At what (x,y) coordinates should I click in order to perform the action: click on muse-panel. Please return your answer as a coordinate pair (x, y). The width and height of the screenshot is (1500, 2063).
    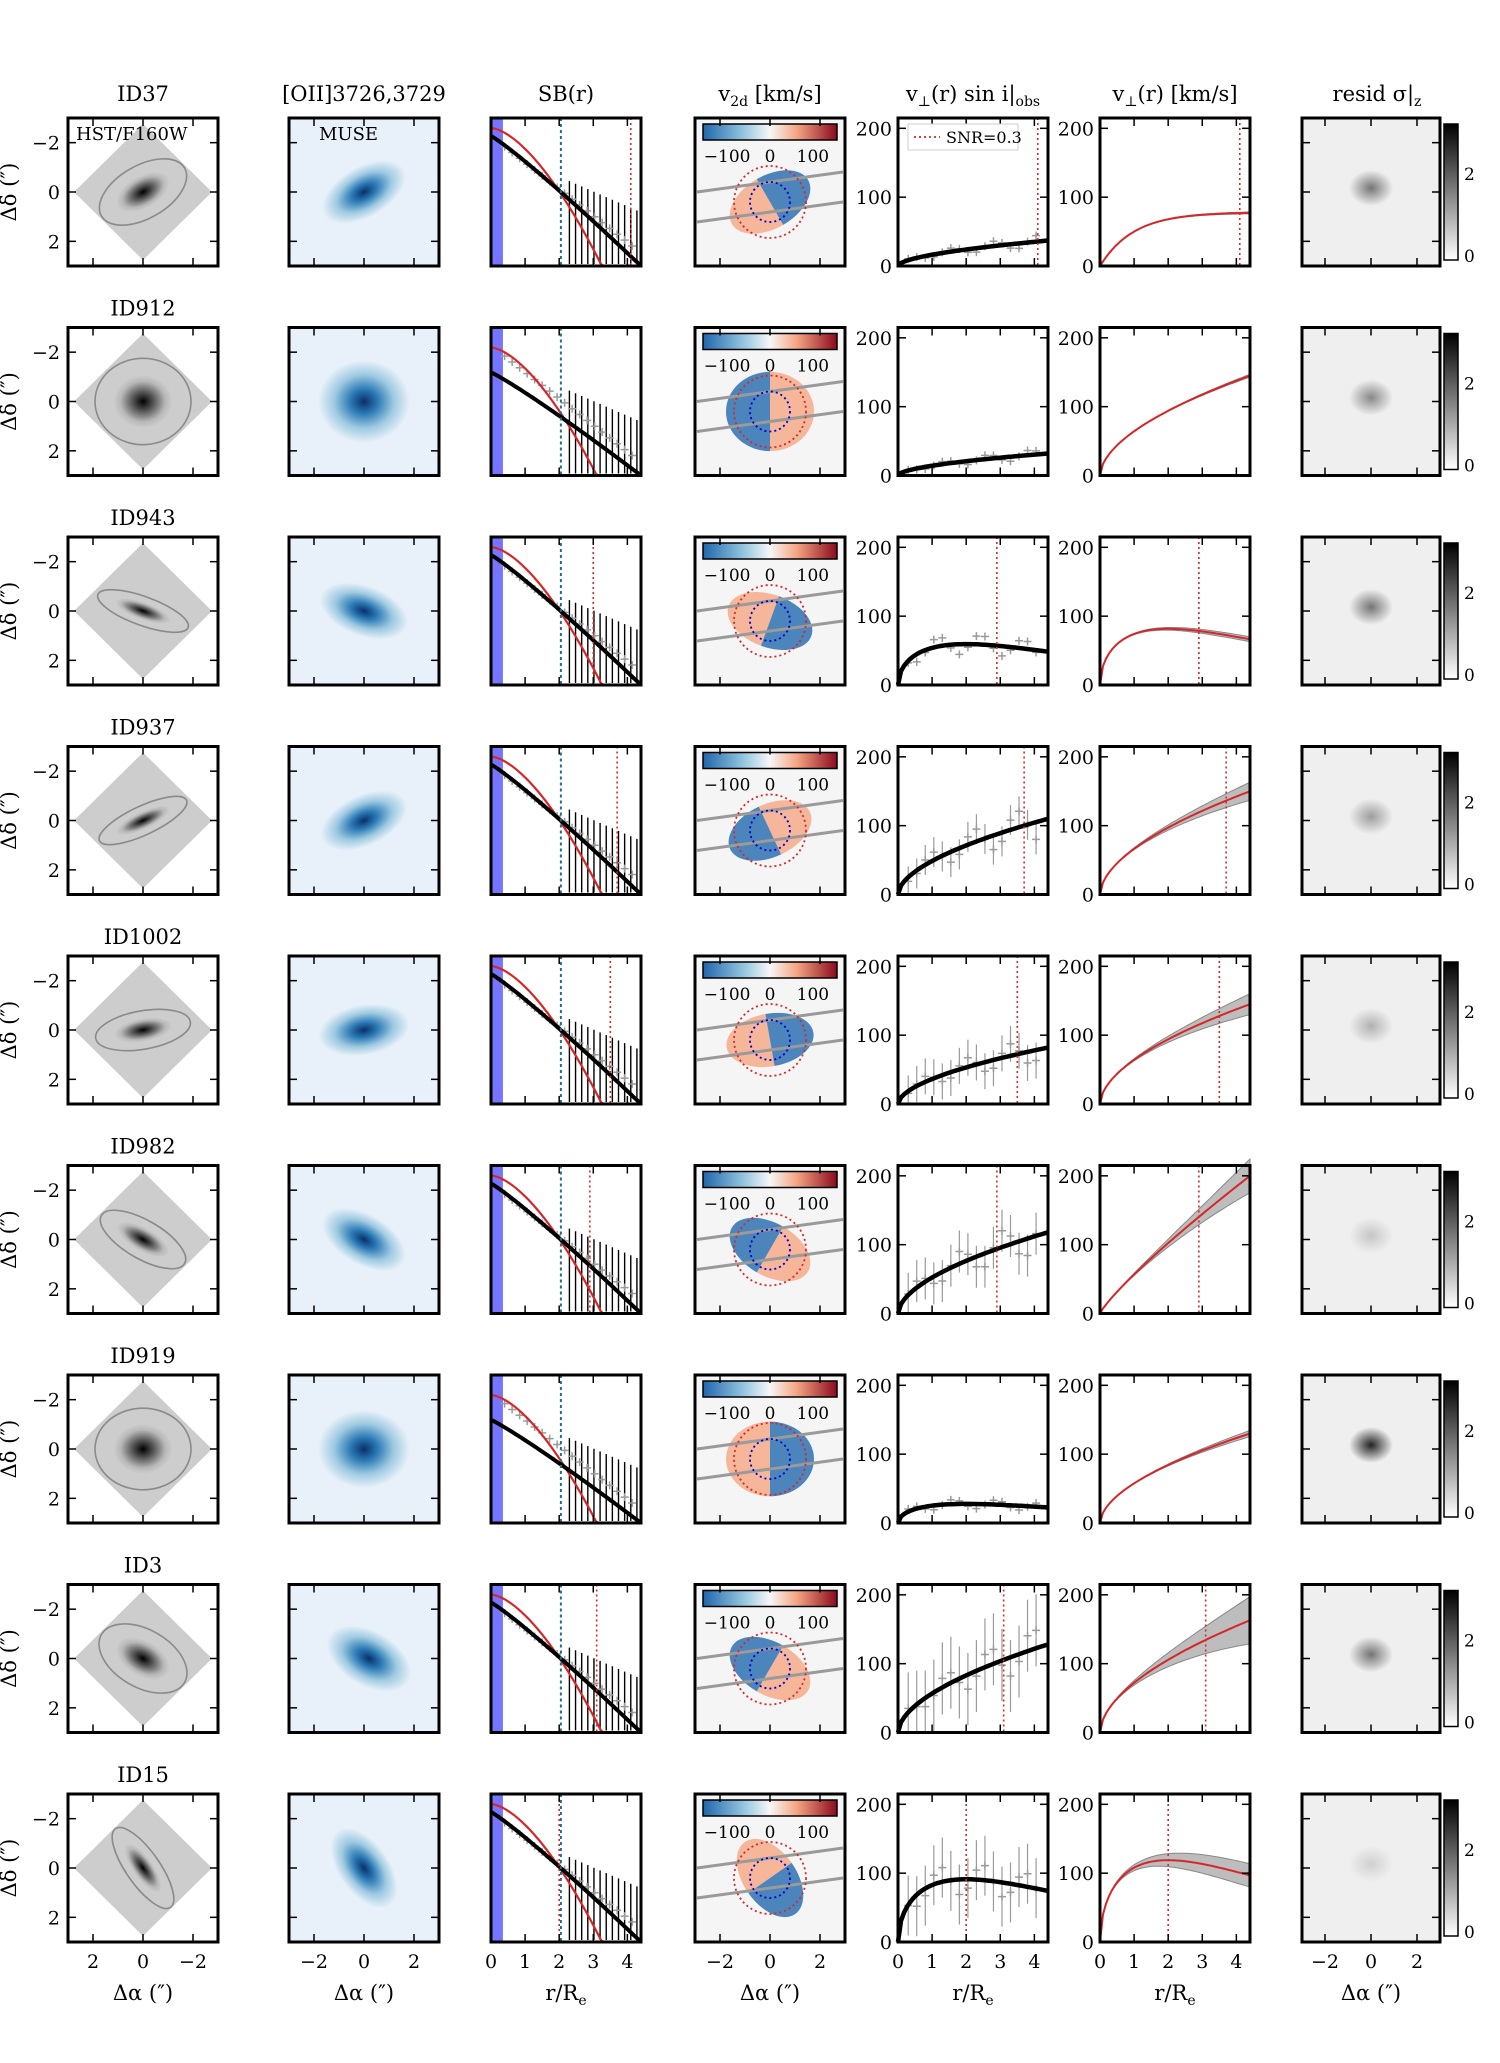
    Looking at the image, I should click on (364, 401).